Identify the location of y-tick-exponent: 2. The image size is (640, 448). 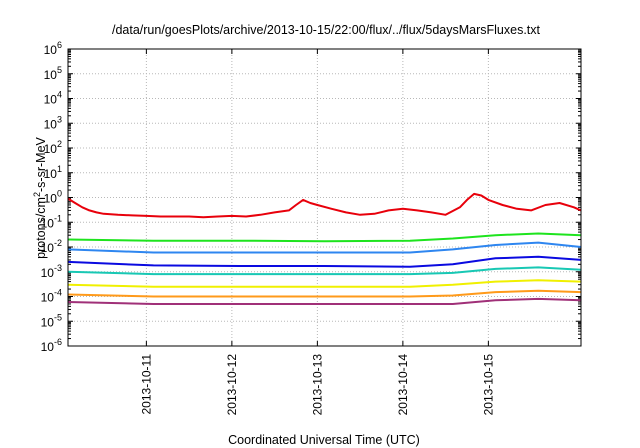
(59, 144).